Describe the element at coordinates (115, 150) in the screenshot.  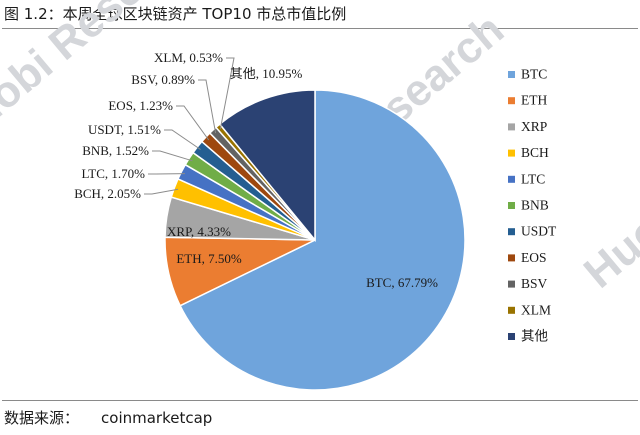
I see `data-label-bnb: BNB, 1.52%` at that location.